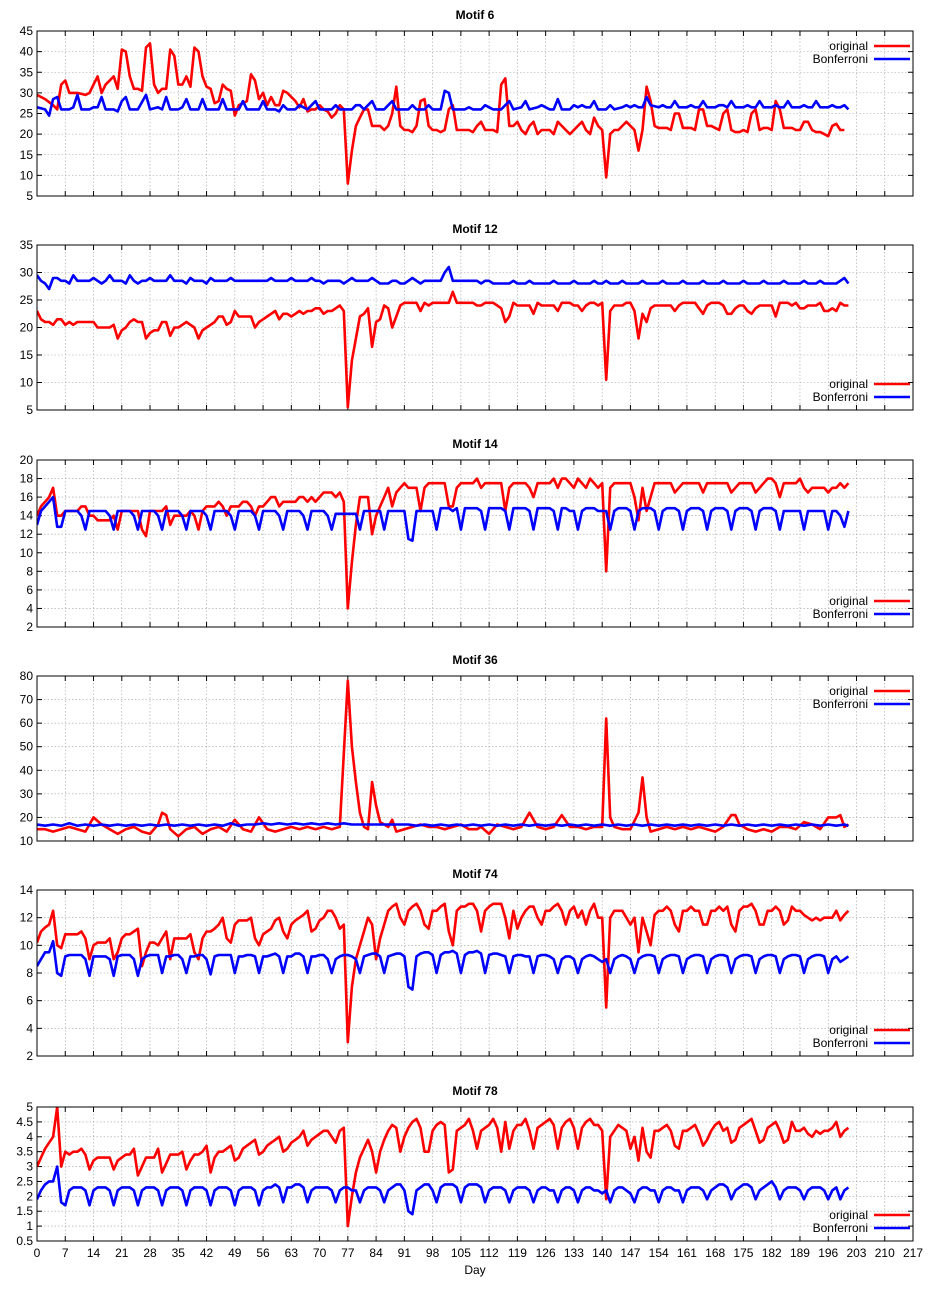  I want to click on y-tick-label: 35, so click(27, 245).